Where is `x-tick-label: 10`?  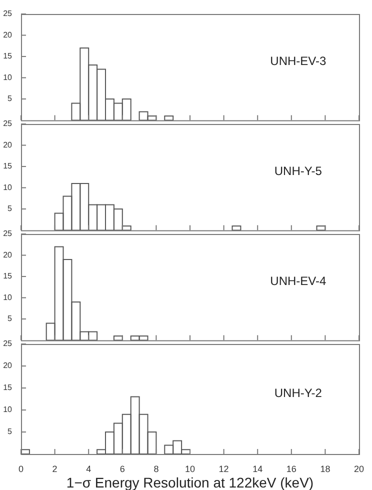
x-tick-label: 10 is located at coordinates (190, 469).